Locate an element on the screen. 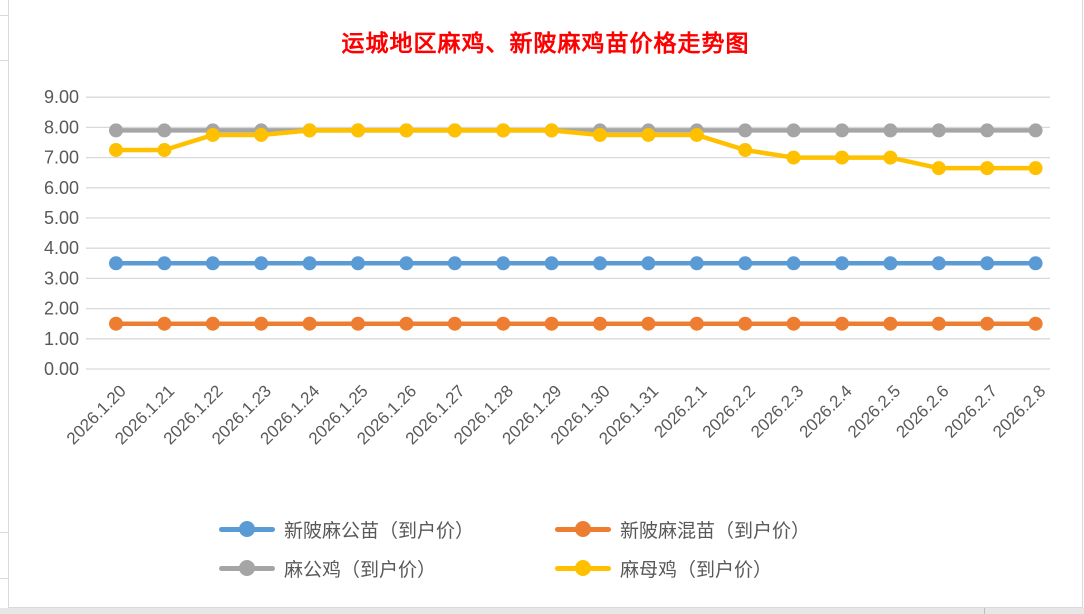  series-3-line is located at coordinates (576, 149).